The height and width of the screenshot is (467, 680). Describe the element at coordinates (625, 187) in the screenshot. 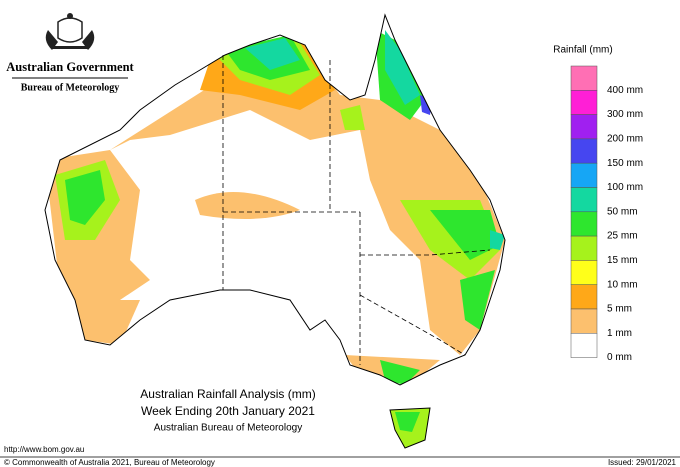

I see `legend-label: 100 mm` at that location.